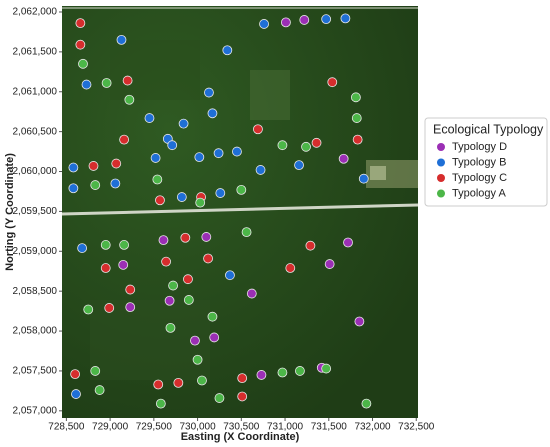 The width and height of the screenshot is (550, 447). I want to click on x-tick-label: 731,000, so click(285, 427).